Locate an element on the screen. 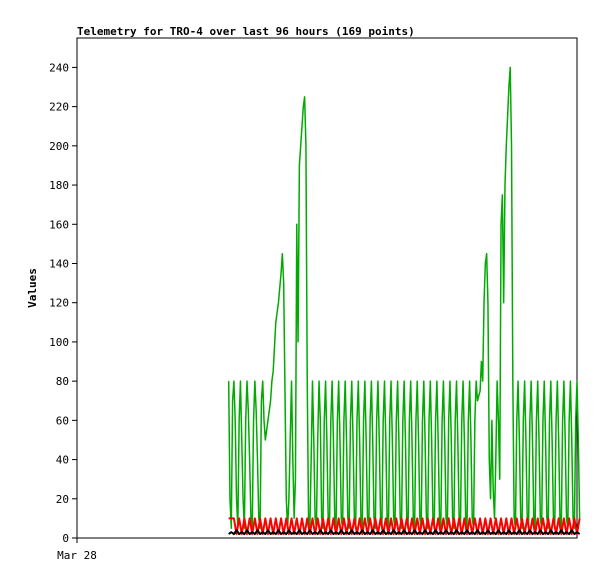 The image size is (597, 579). y-tick-label: 160 is located at coordinates (59, 224).